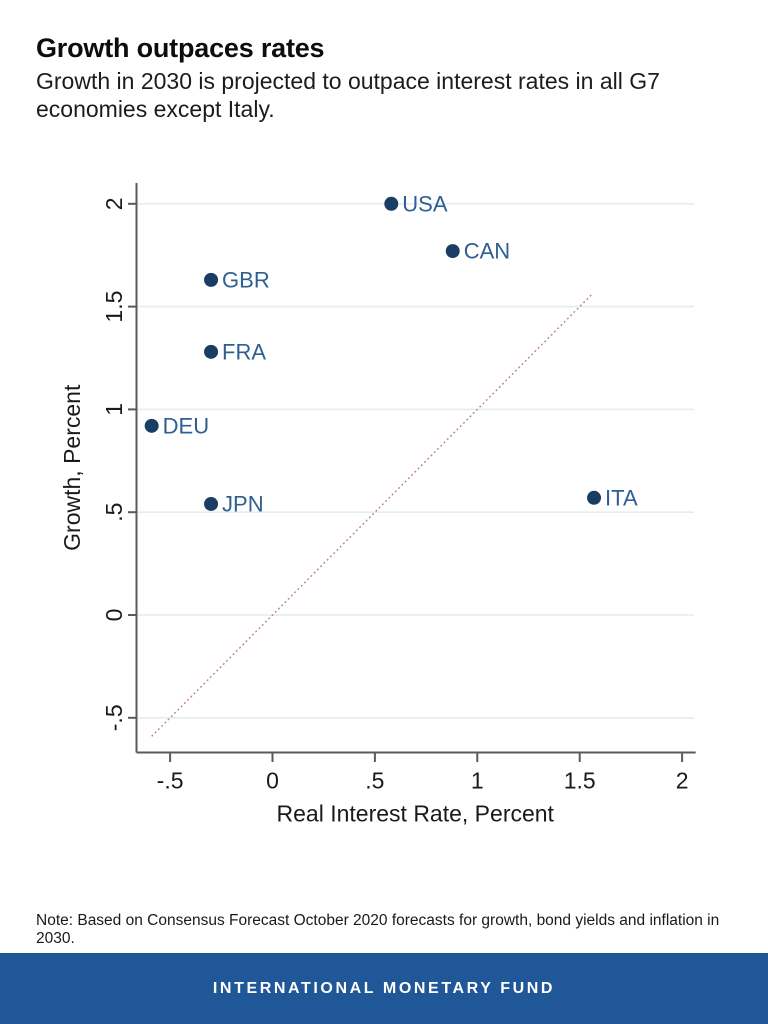 This screenshot has width=768, height=1024. I want to click on footer-brand-label: INTERNATIONAL MONETARY FUND, so click(384, 988).